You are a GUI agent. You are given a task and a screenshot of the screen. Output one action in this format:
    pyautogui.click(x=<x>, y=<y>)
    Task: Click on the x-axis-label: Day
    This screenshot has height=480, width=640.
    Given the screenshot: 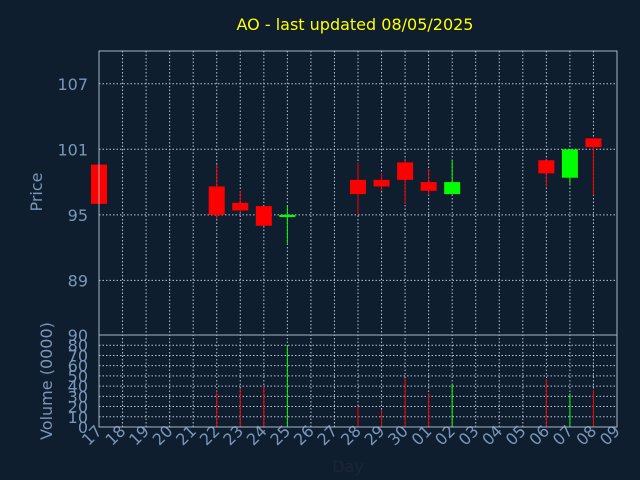 What is the action you would take?
    pyautogui.click(x=348, y=466)
    